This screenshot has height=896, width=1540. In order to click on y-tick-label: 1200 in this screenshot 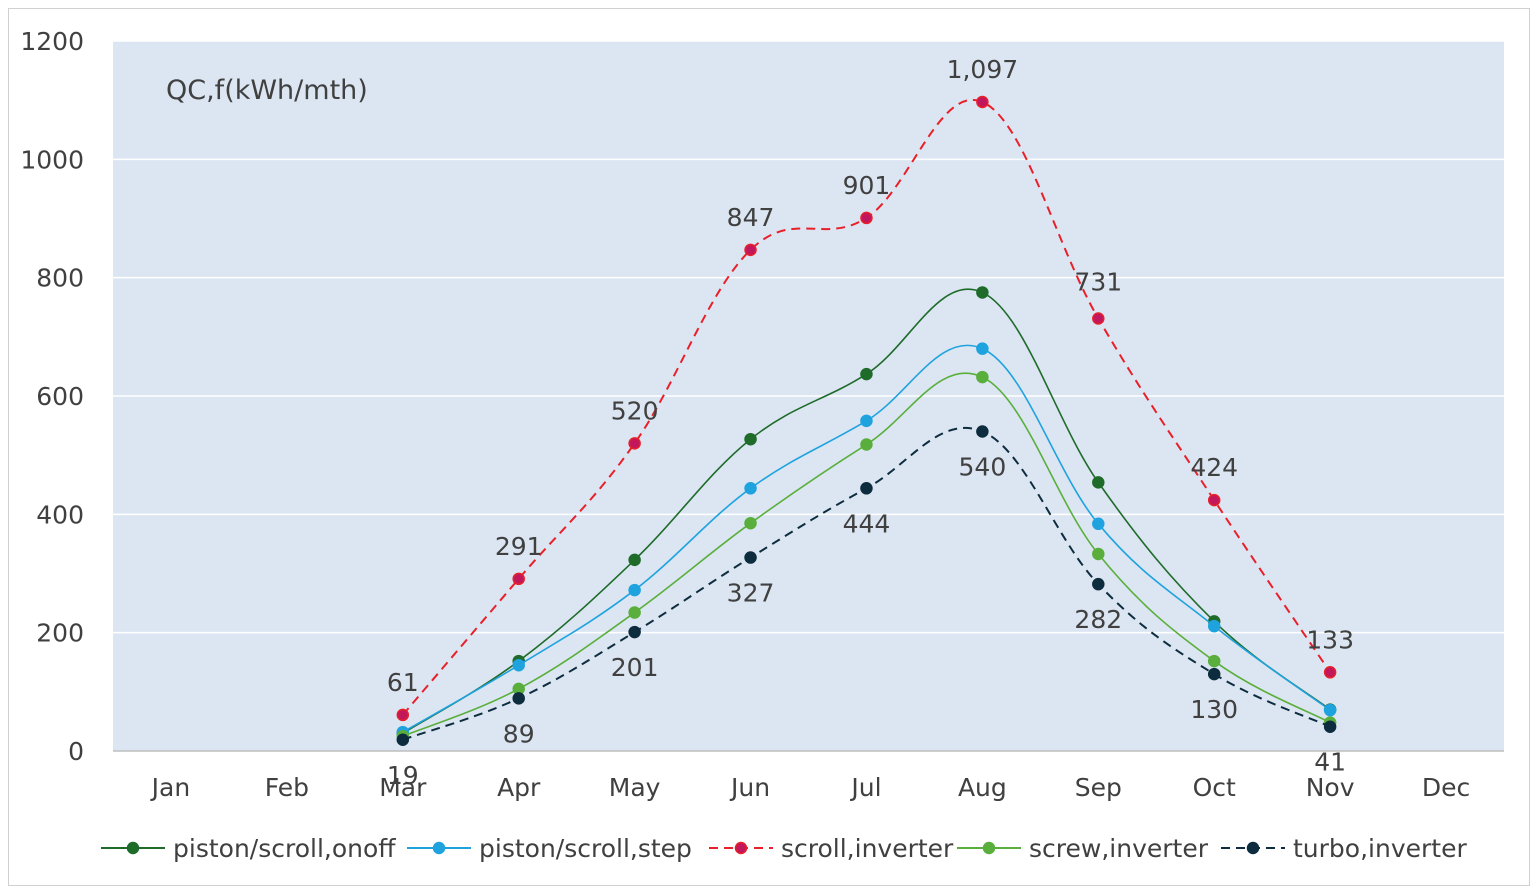, I will do `click(52, 41)`.